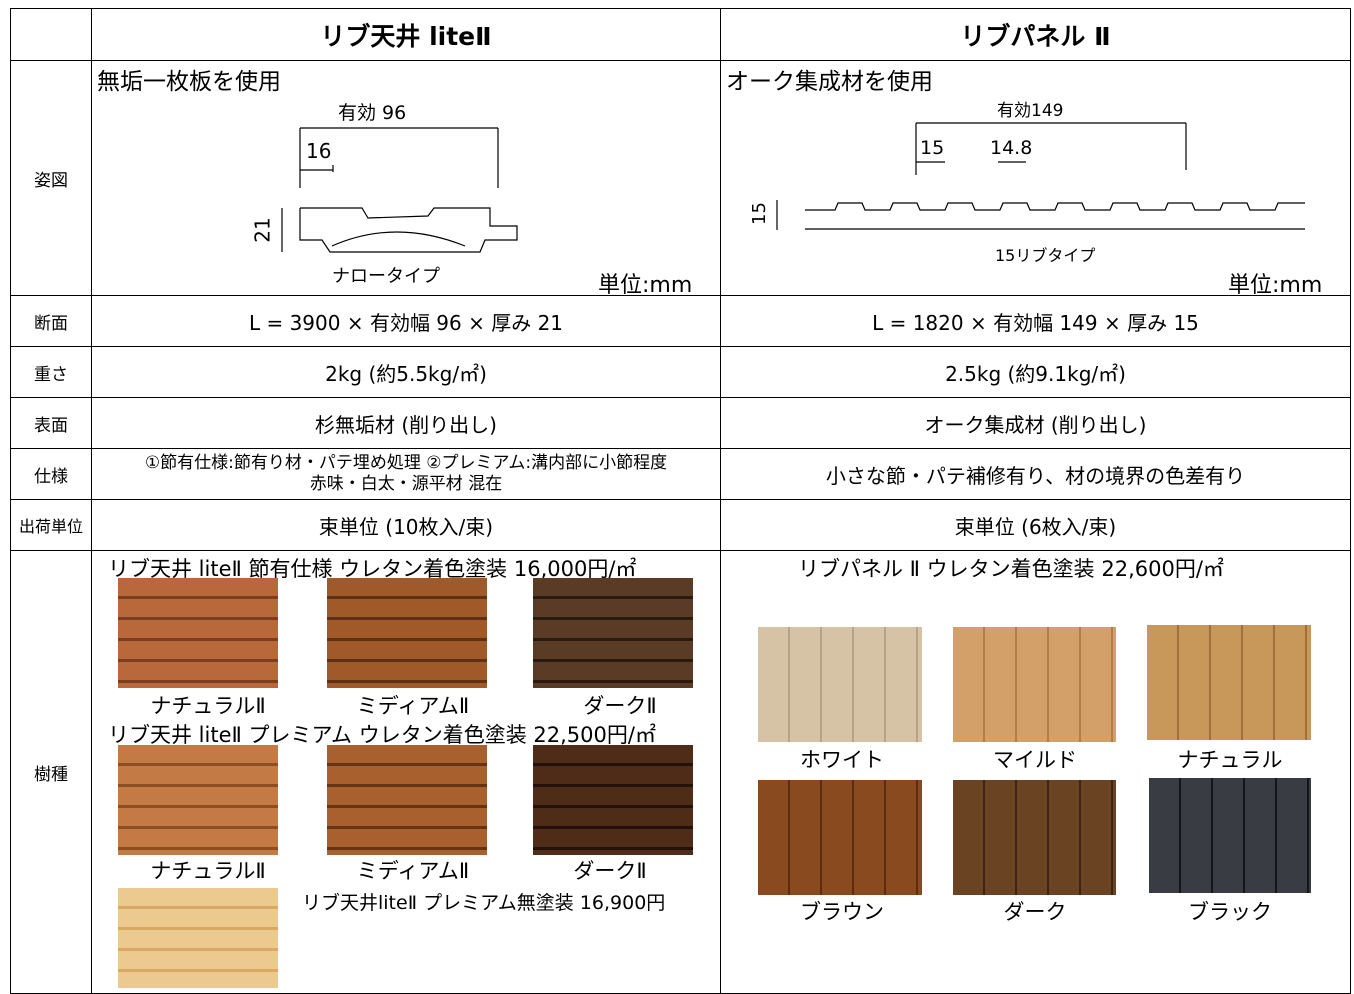  What do you see at coordinates (51, 321) in the screenshot?
I see `row-label: 断面` at bounding box center [51, 321].